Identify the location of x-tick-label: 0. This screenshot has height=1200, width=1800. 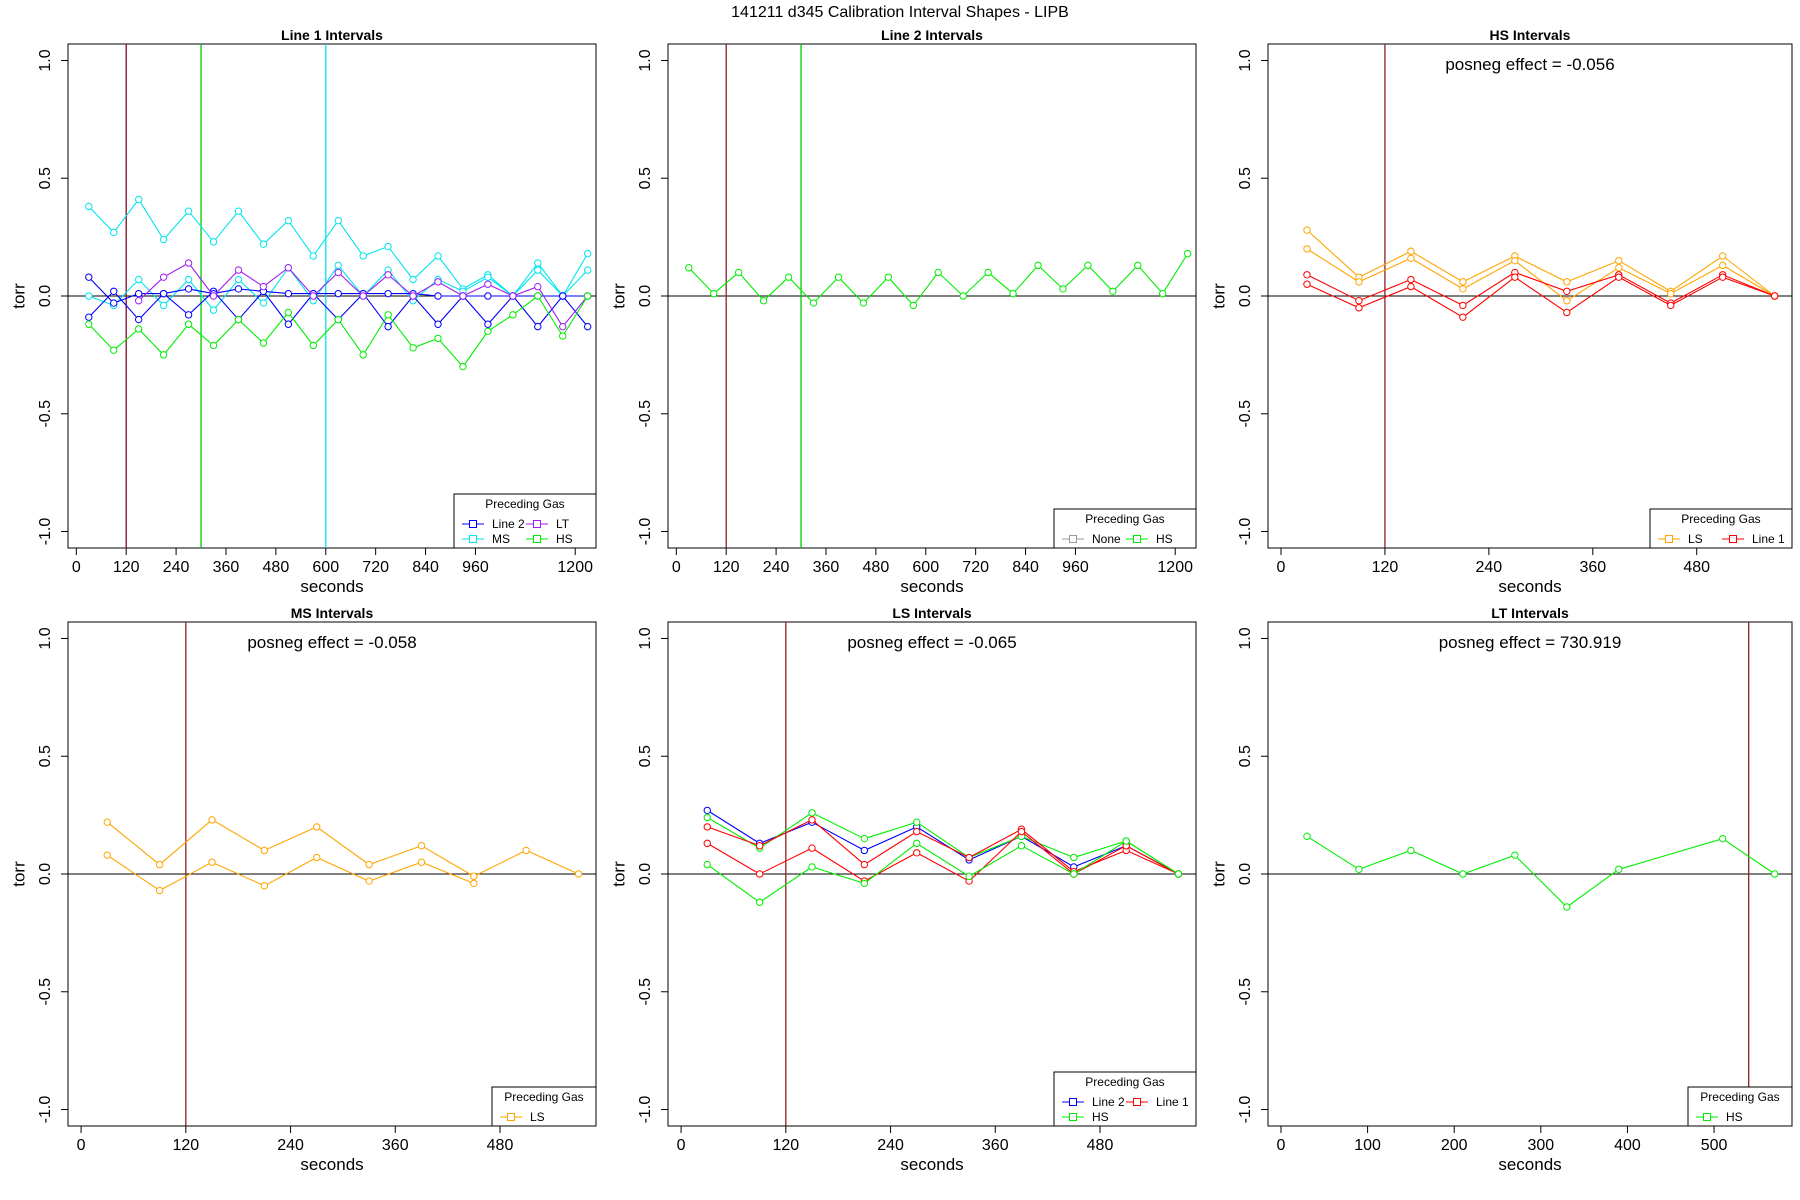
(76, 567).